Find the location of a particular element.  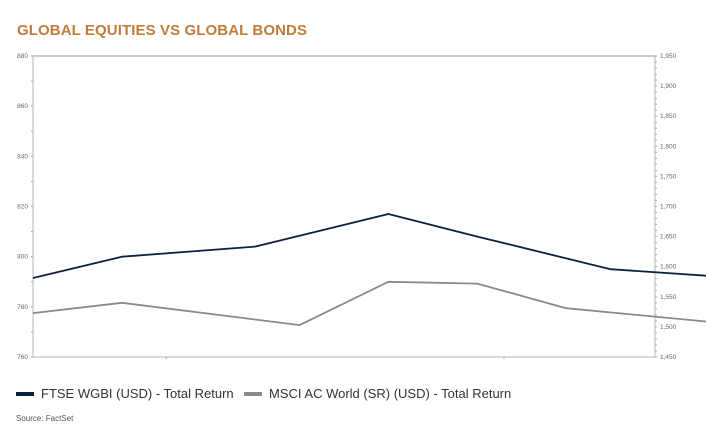

y-right-tick-label: 1,750 is located at coordinates (668, 176).